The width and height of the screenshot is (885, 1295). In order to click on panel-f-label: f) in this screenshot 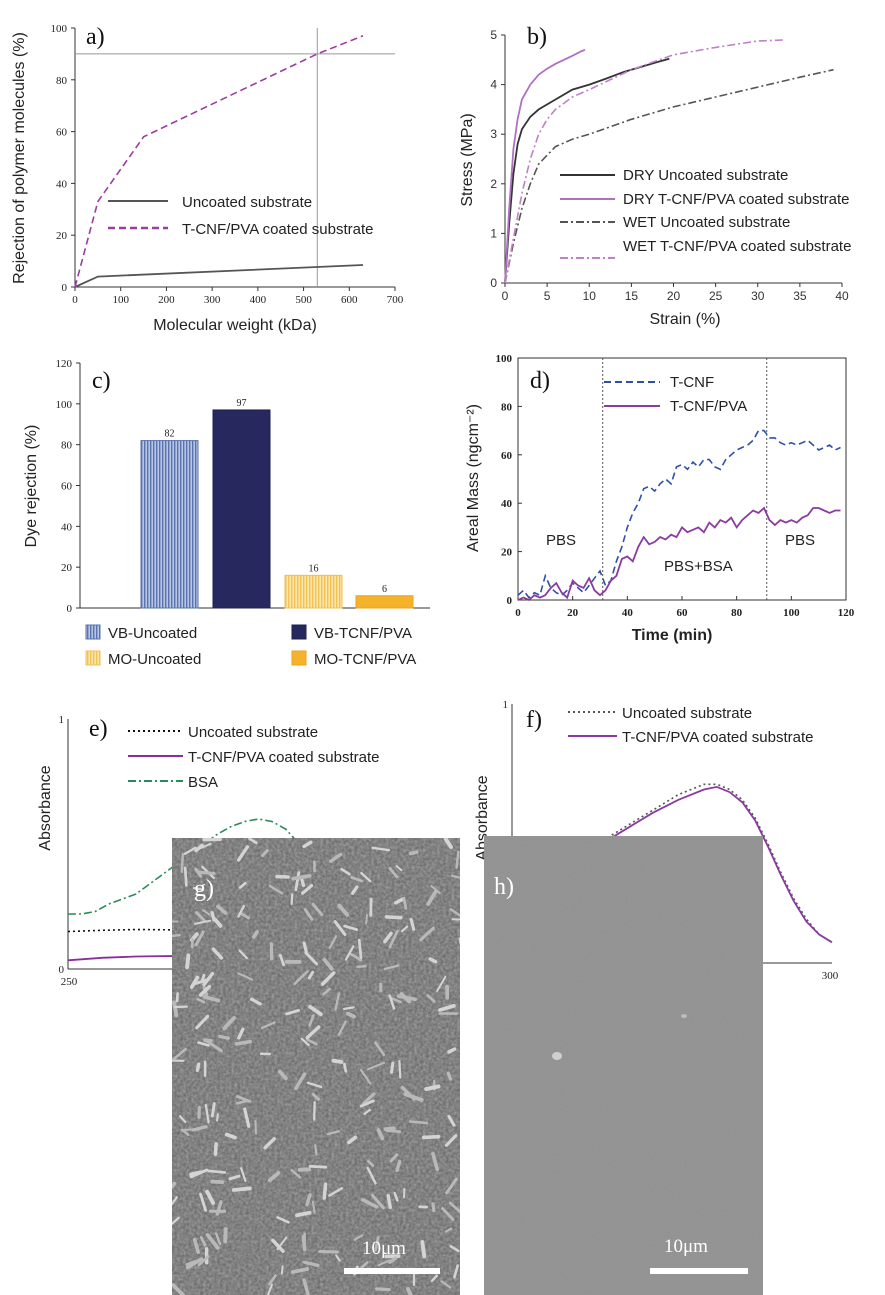, I will do `click(534, 720)`.